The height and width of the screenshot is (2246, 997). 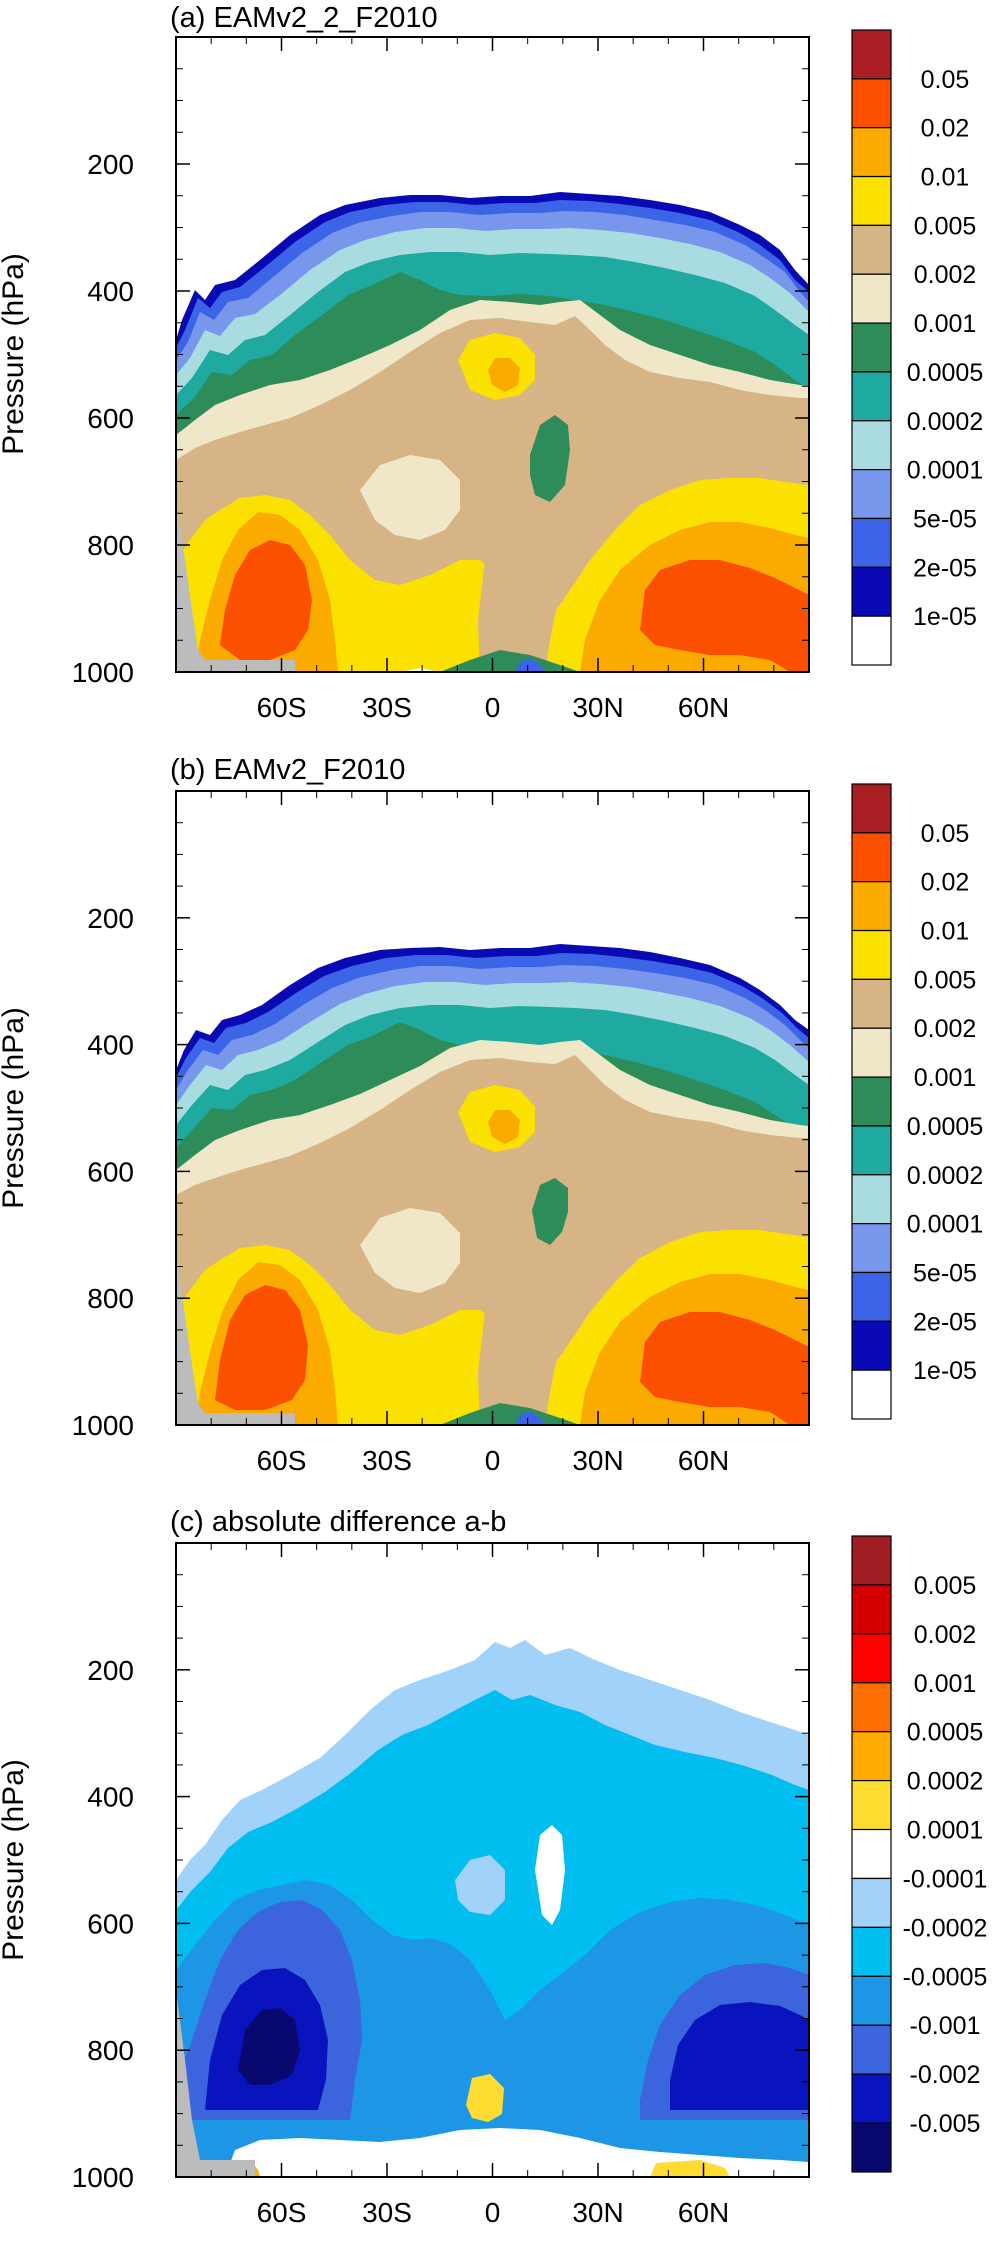 I want to click on panel-c-ylabel: Pressure (hPa), so click(x=15, y=1860).